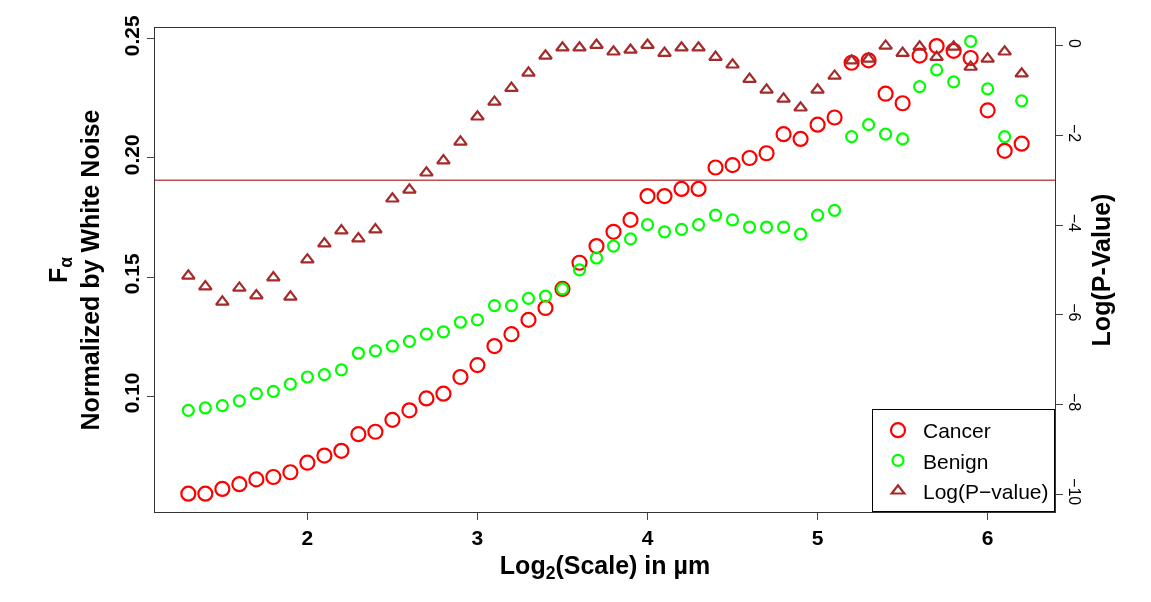 This screenshot has height=602, width=1151. Describe the element at coordinates (131, 274) in the screenshot. I see `y-tick-label: 0.15` at that location.